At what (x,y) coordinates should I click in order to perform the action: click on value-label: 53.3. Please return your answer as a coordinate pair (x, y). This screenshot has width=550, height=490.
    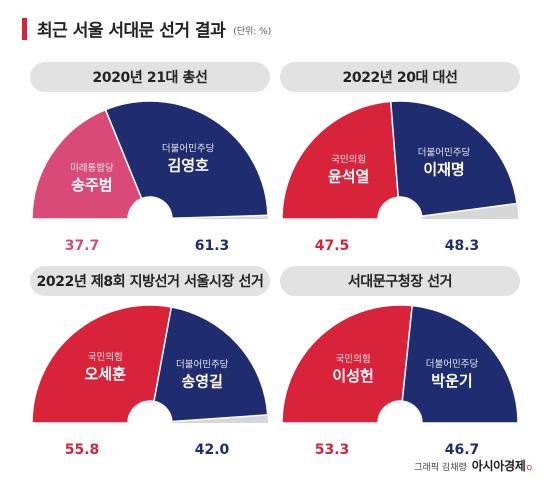
    Looking at the image, I should click on (332, 450).